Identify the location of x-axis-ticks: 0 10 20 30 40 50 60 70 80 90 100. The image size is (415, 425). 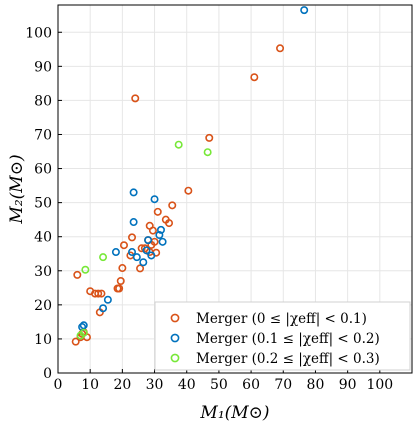
(223, 381).